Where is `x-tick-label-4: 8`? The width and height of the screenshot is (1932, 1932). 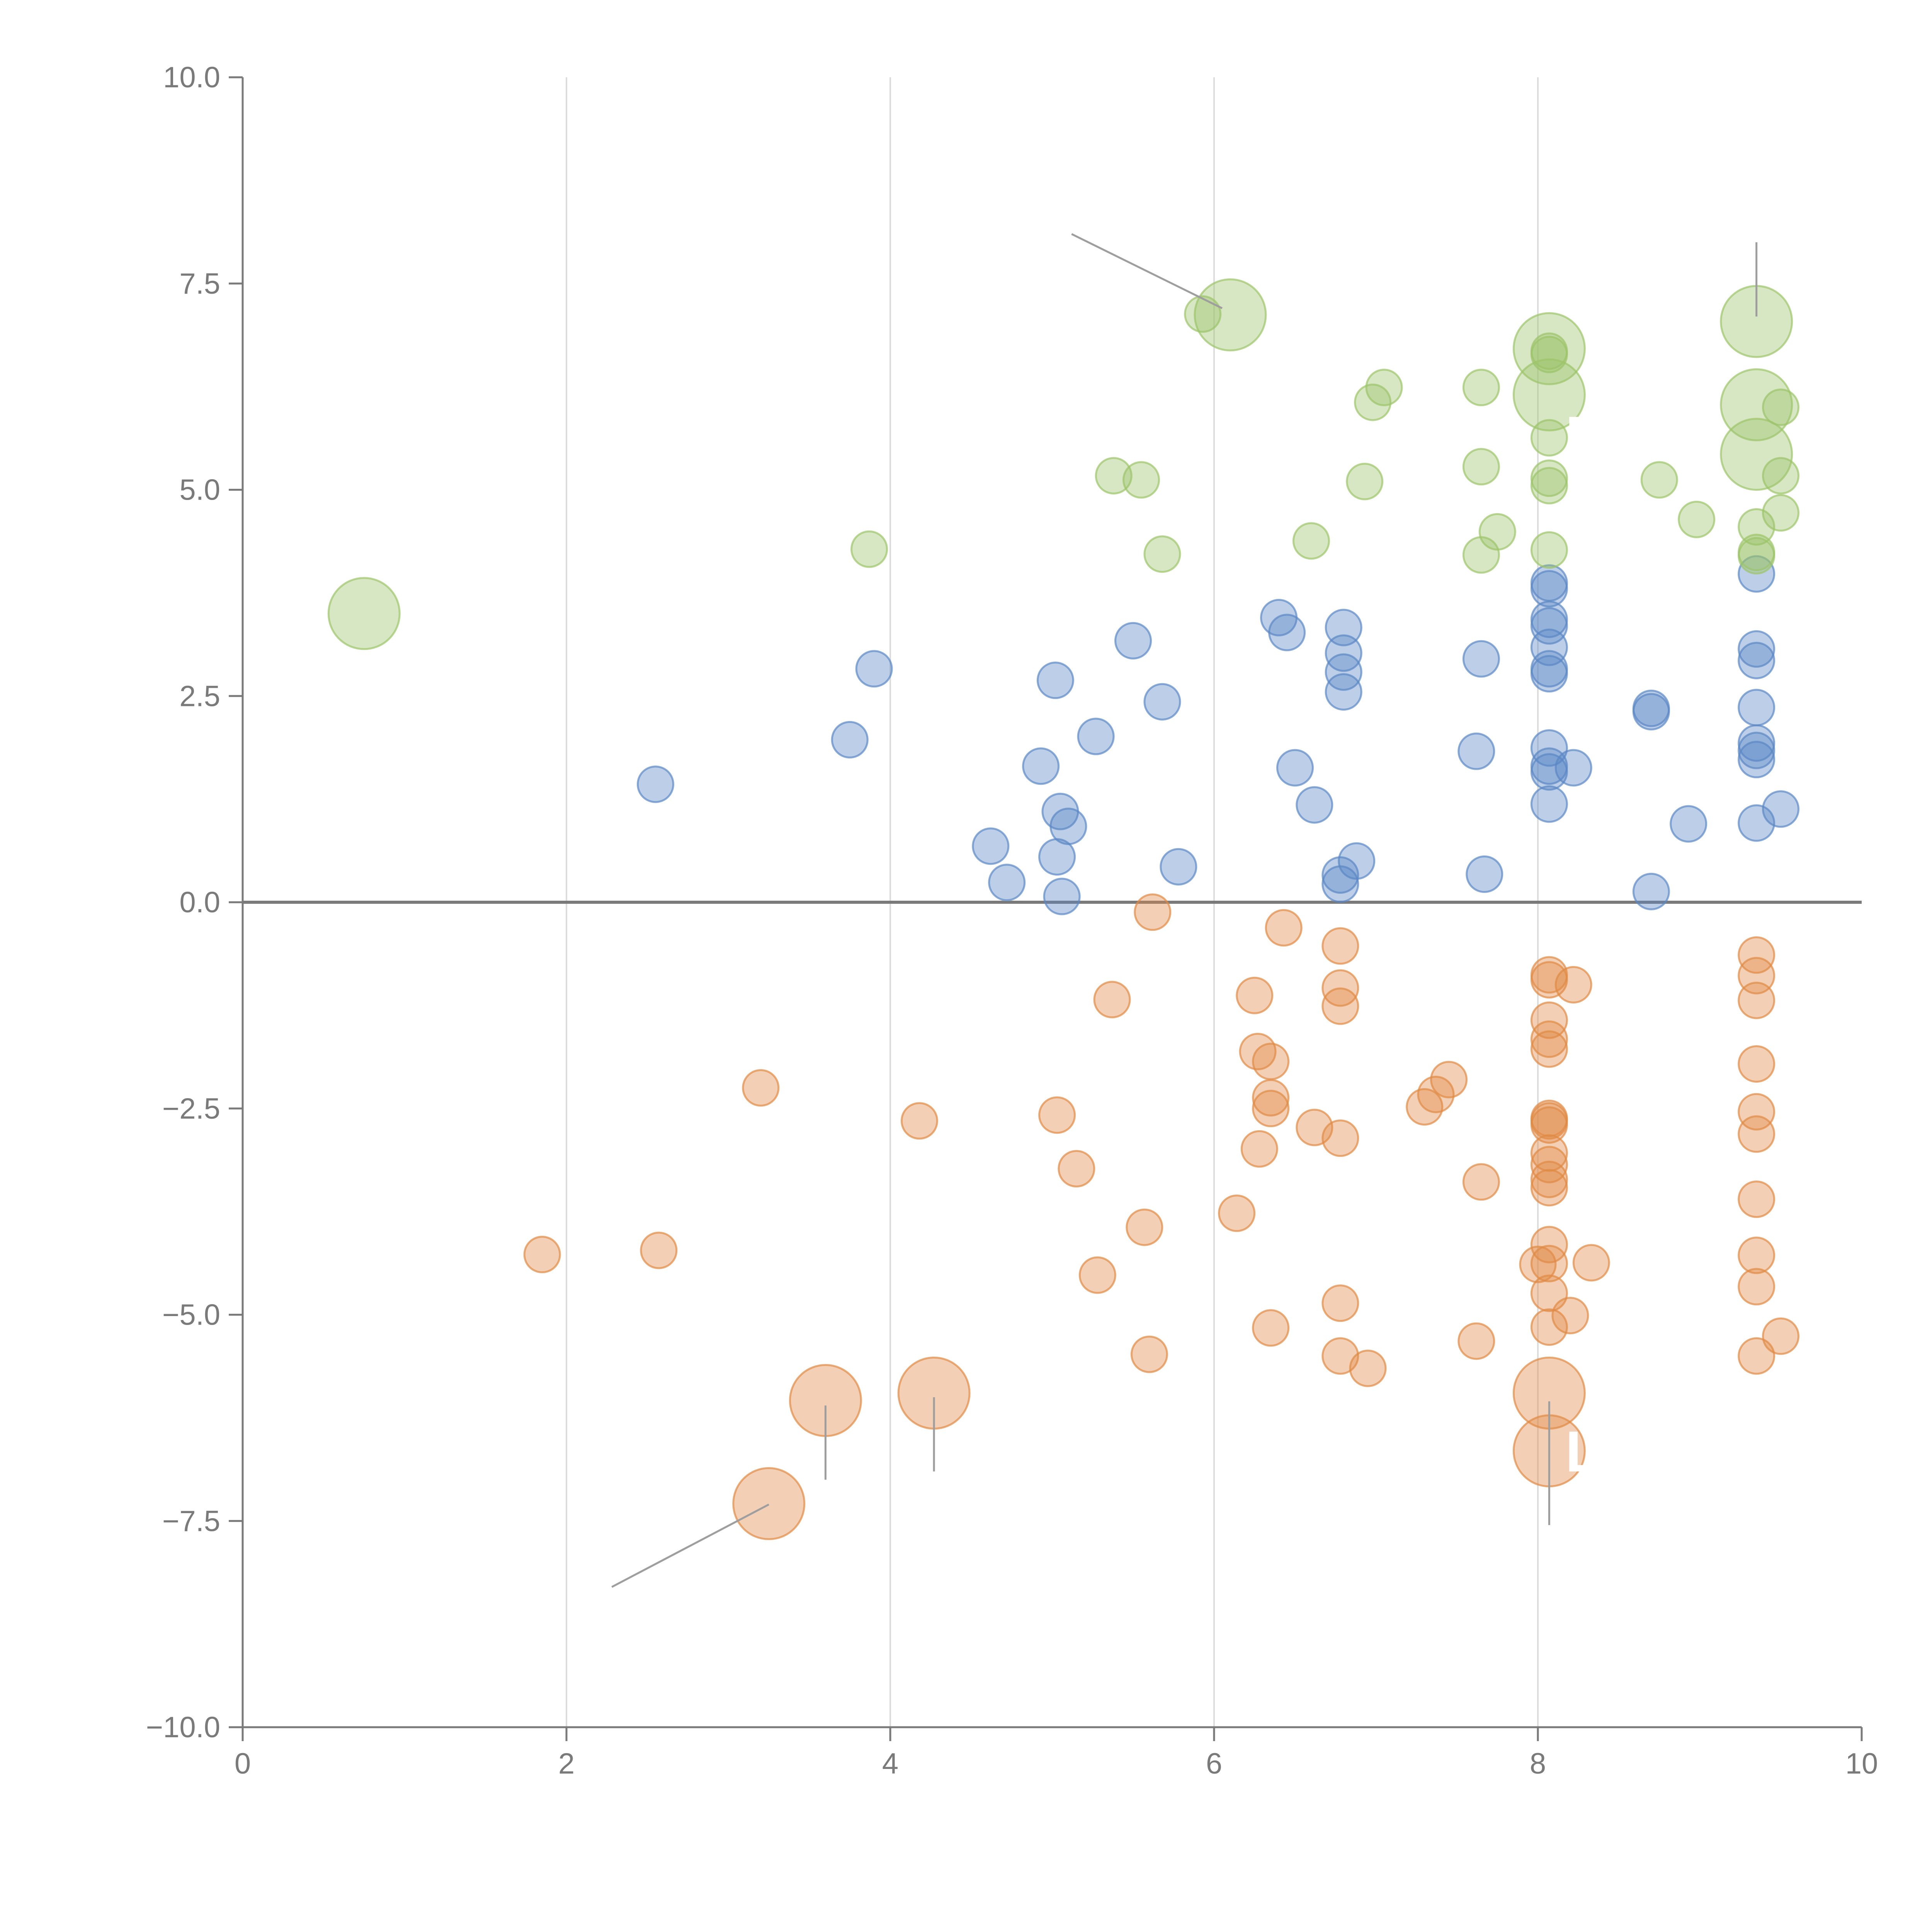 x-tick-label-4: 8 is located at coordinates (1538, 1764).